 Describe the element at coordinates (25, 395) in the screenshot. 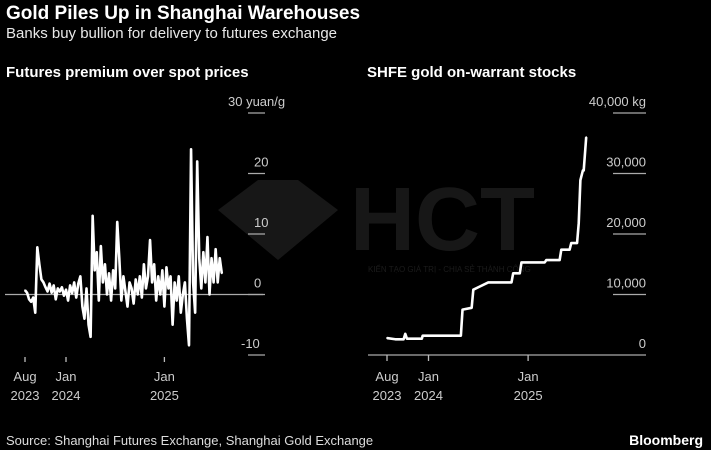

I see `x-tick-label: 2023` at that location.